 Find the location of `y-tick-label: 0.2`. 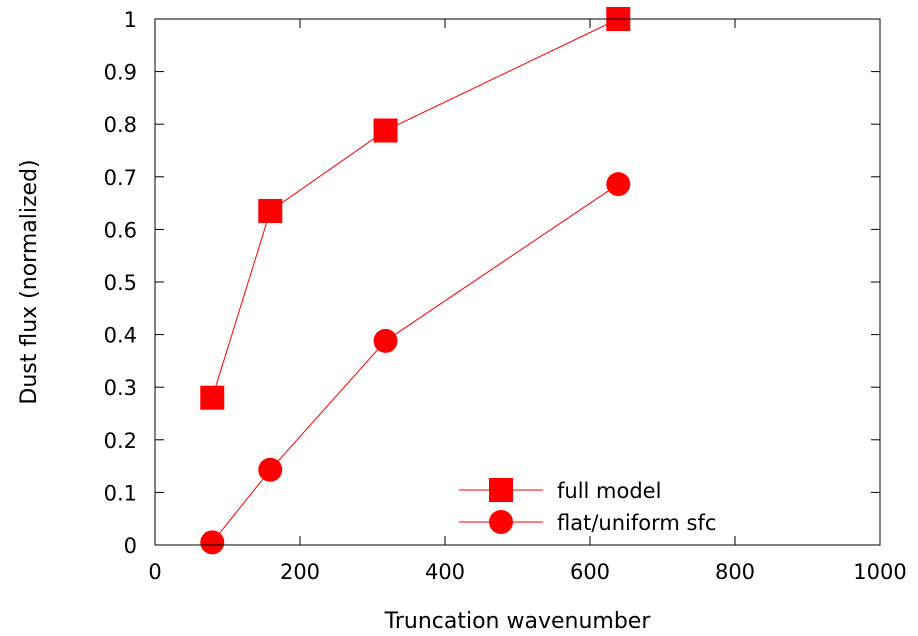

y-tick-label: 0.2 is located at coordinates (120, 441).